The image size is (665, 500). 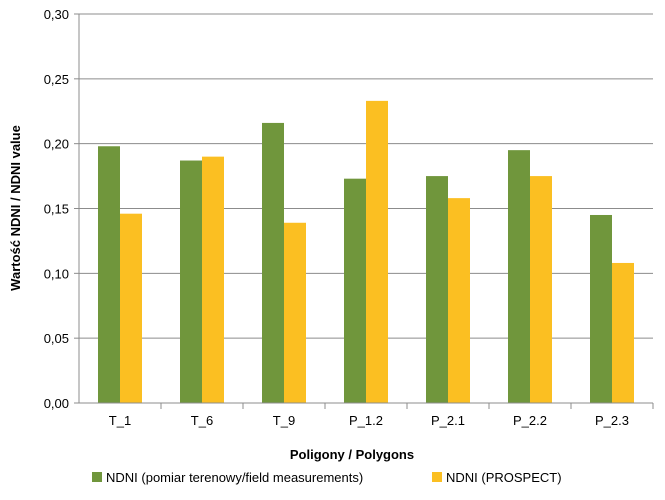 What do you see at coordinates (120, 420) in the screenshot?
I see `x-tick-label: T_1` at bounding box center [120, 420].